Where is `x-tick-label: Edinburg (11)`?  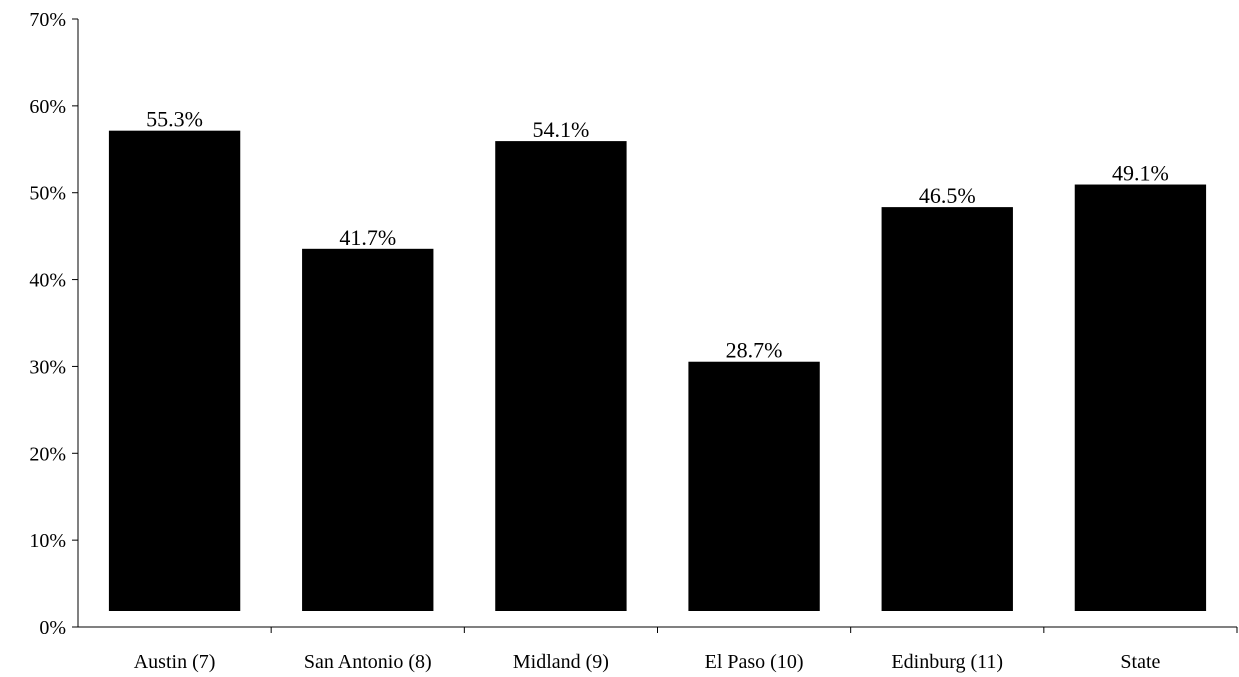
x-tick-label: Edinburg (11) is located at coordinates (947, 662).